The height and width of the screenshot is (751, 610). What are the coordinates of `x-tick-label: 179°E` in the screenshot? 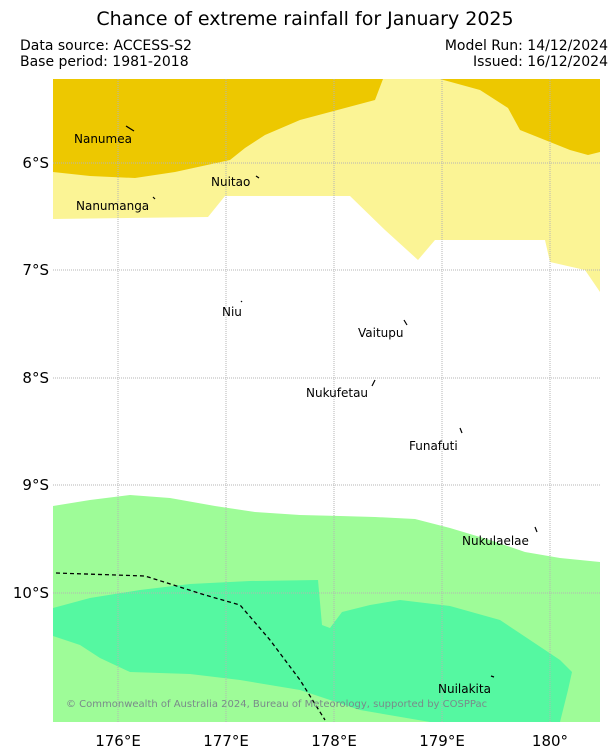 It's located at (442, 741).